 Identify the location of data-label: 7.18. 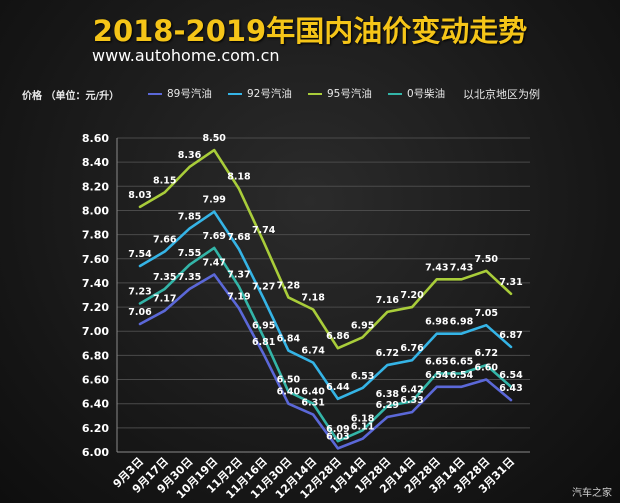
(313, 297).